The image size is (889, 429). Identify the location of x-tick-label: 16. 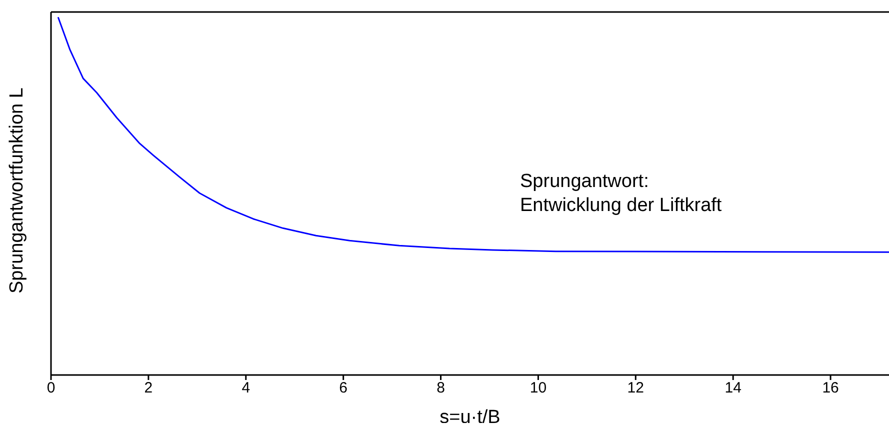
(830, 388).